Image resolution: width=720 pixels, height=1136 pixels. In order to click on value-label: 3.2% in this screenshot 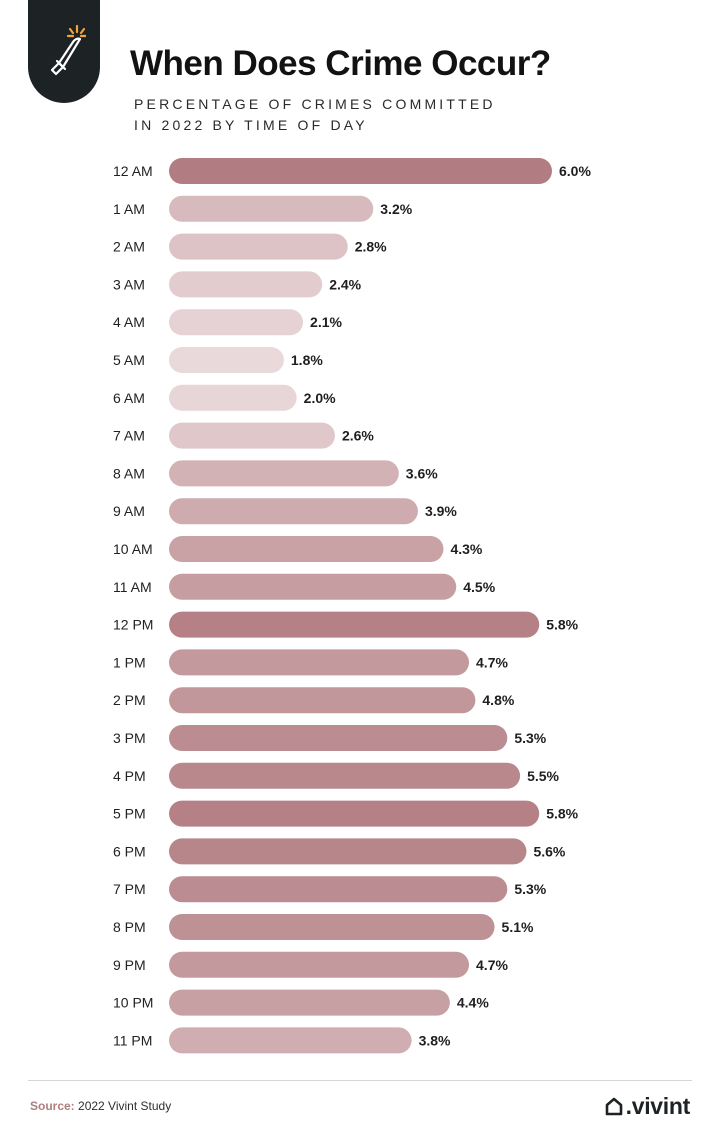, I will do `click(396, 209)`.